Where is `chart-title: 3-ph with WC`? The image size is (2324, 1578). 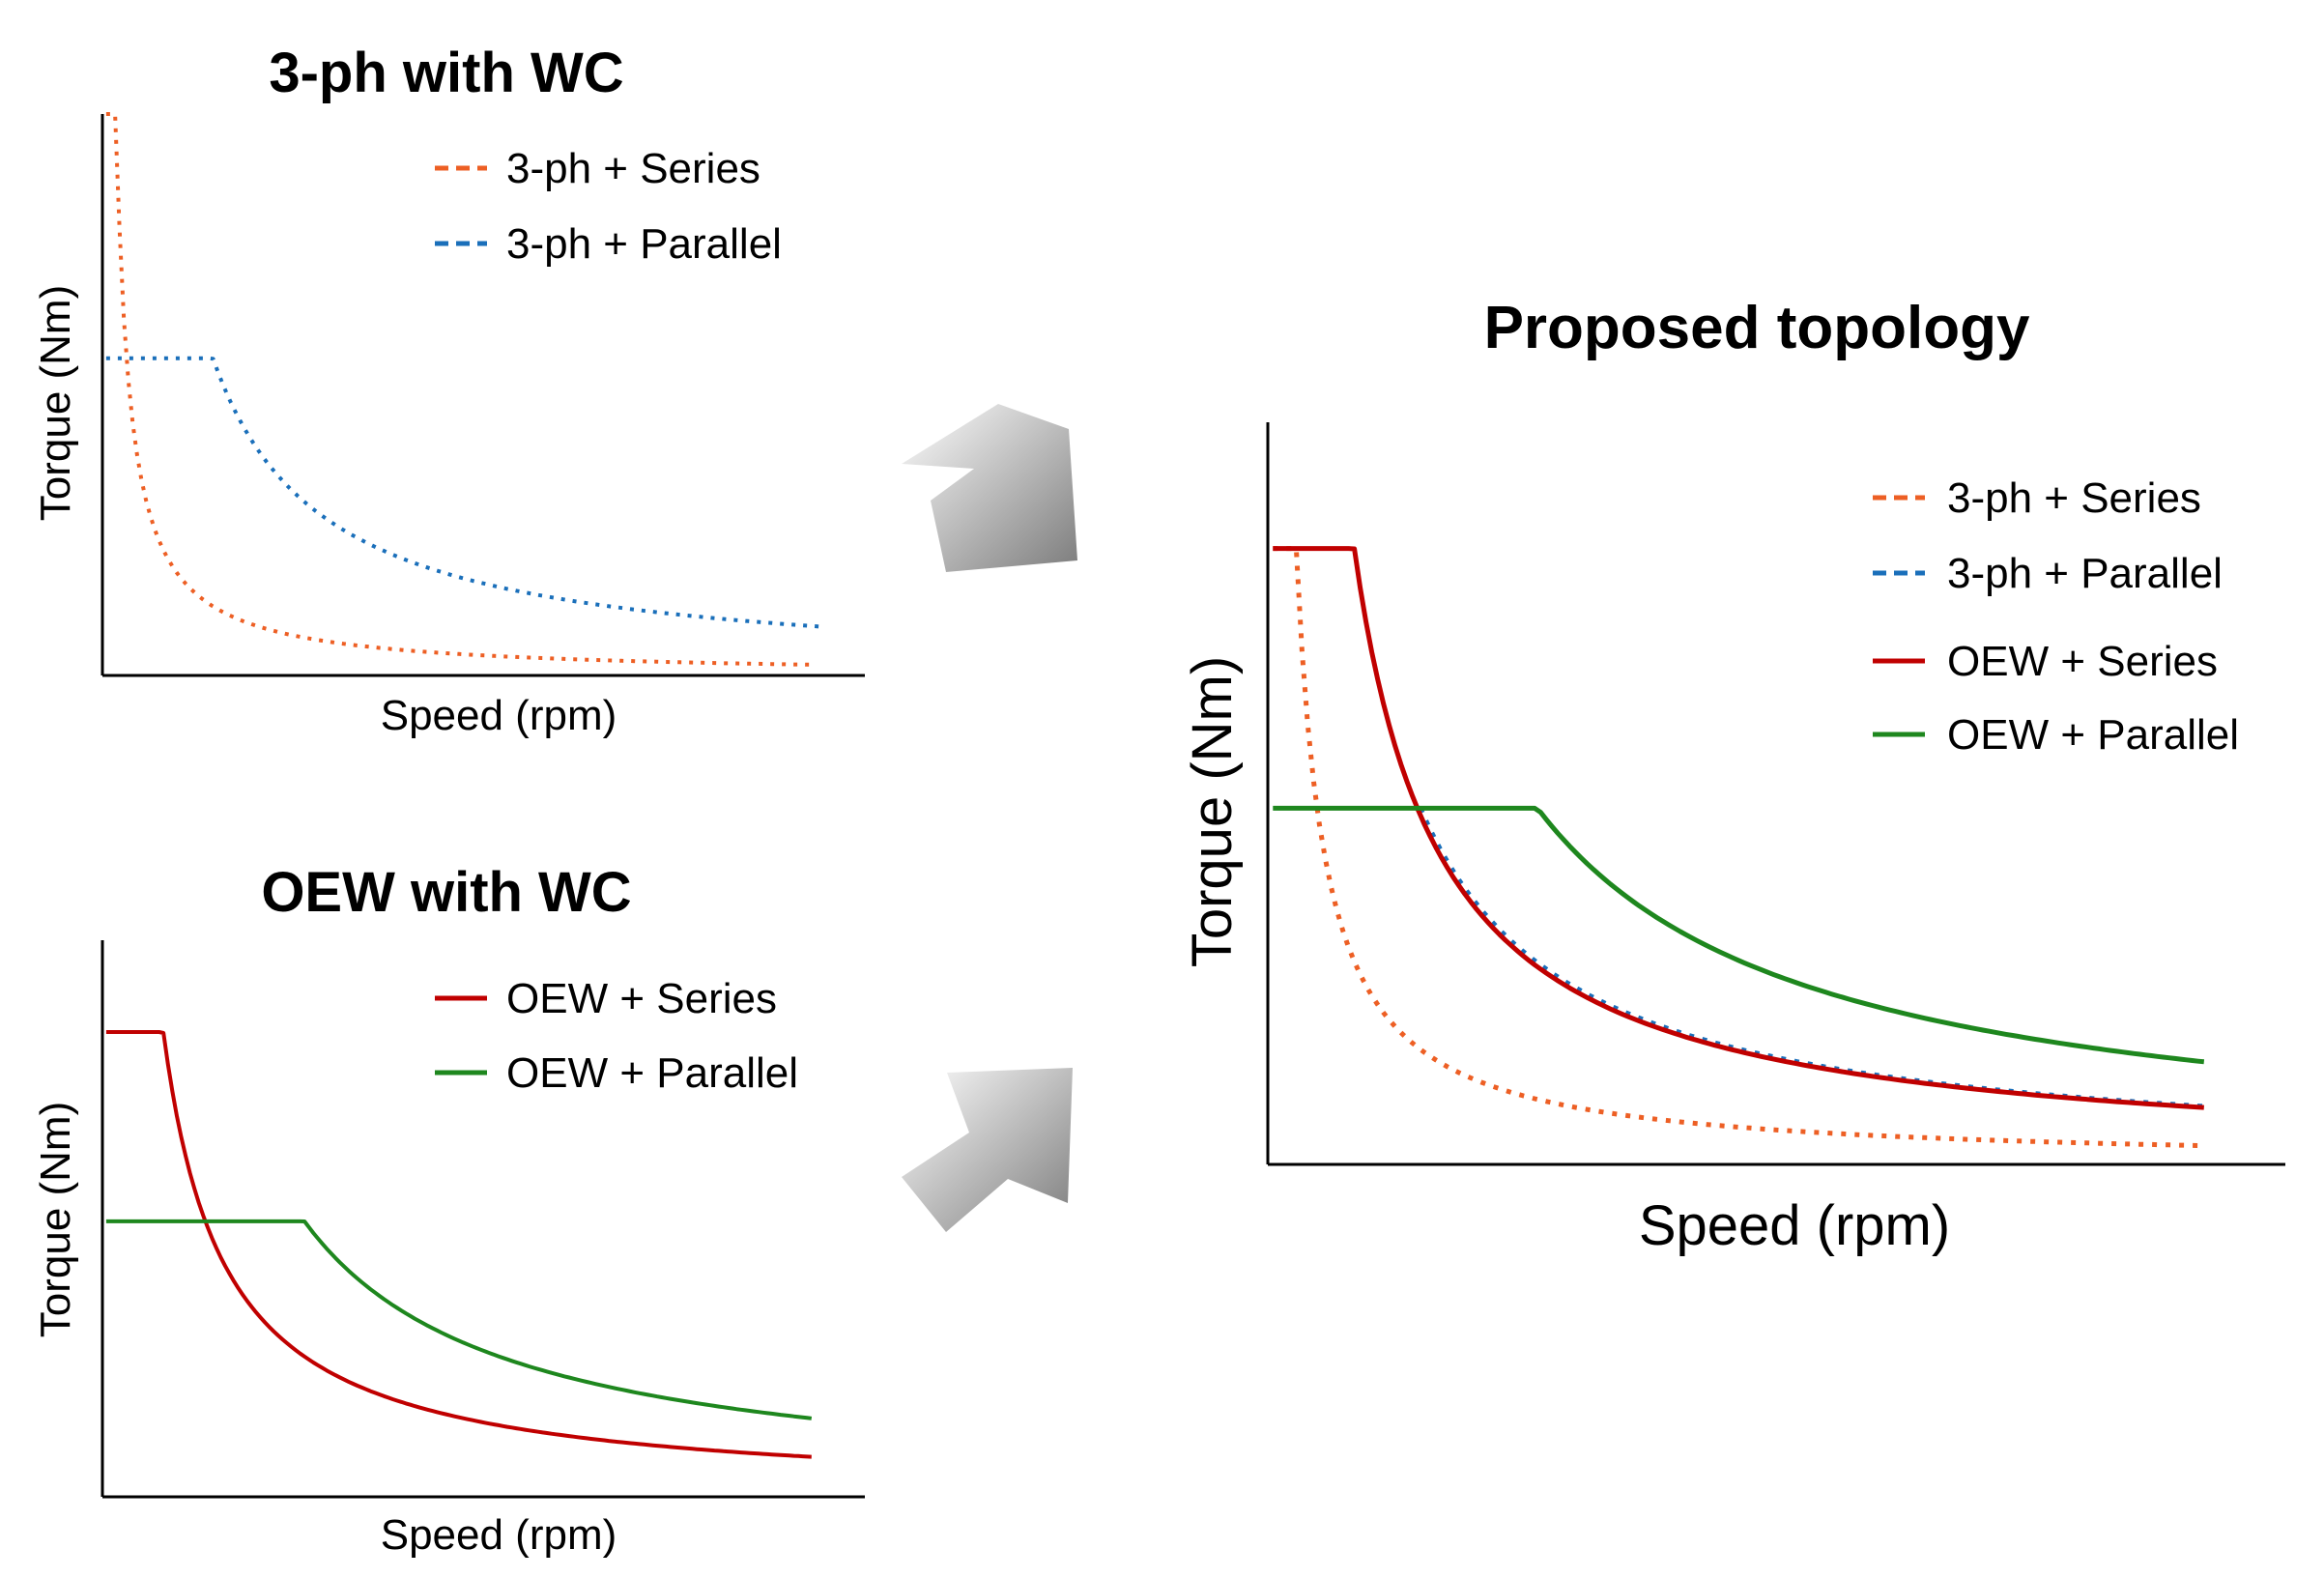 chart-title: 3-ph with WC is located at coordinates (446, 73).